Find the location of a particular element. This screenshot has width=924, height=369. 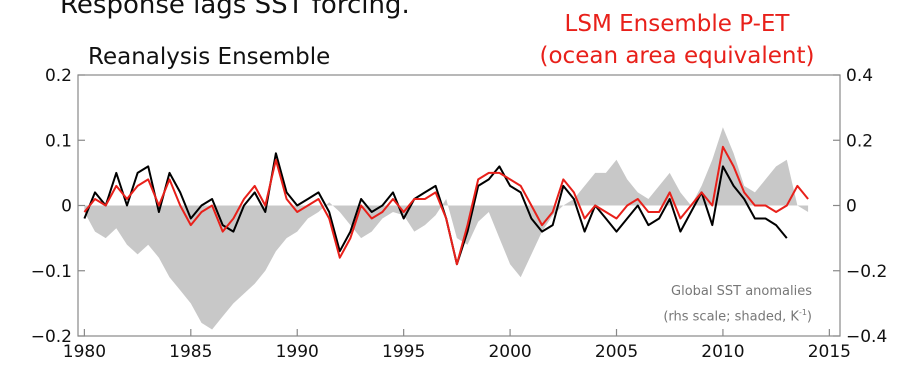

y-right-tick-label: −0.4 is located at coordinates (866, 337).